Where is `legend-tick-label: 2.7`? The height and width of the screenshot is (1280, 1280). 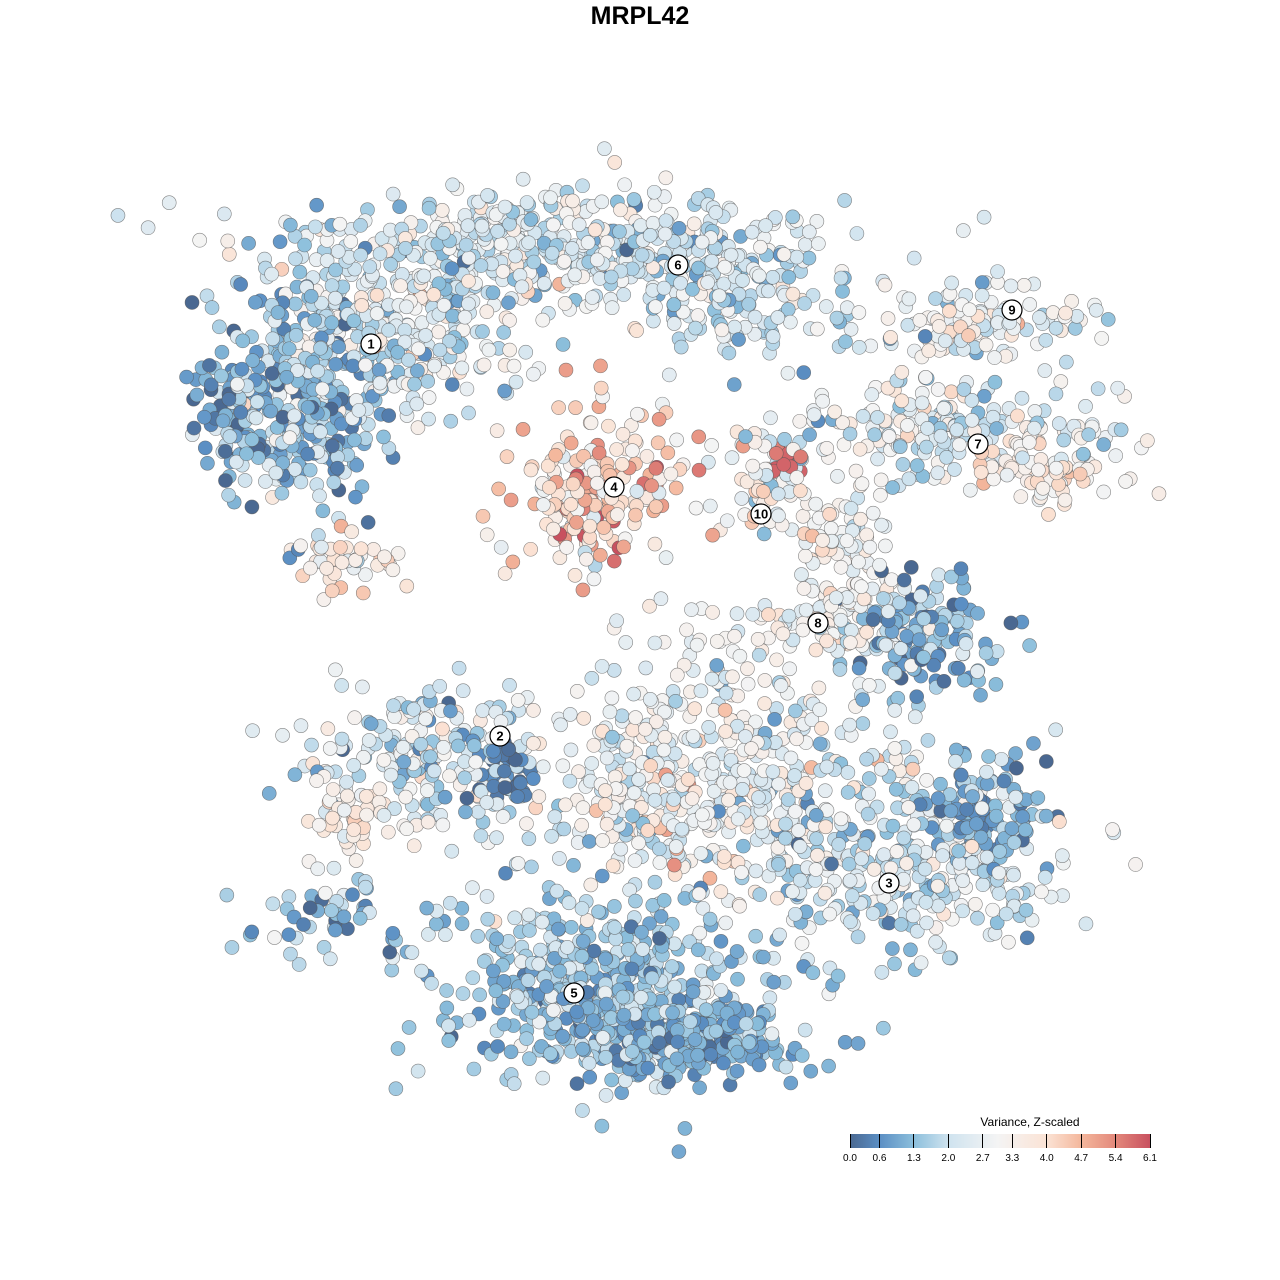 legend-tick-label: 2.7 is located at coordinates (982, 1158).